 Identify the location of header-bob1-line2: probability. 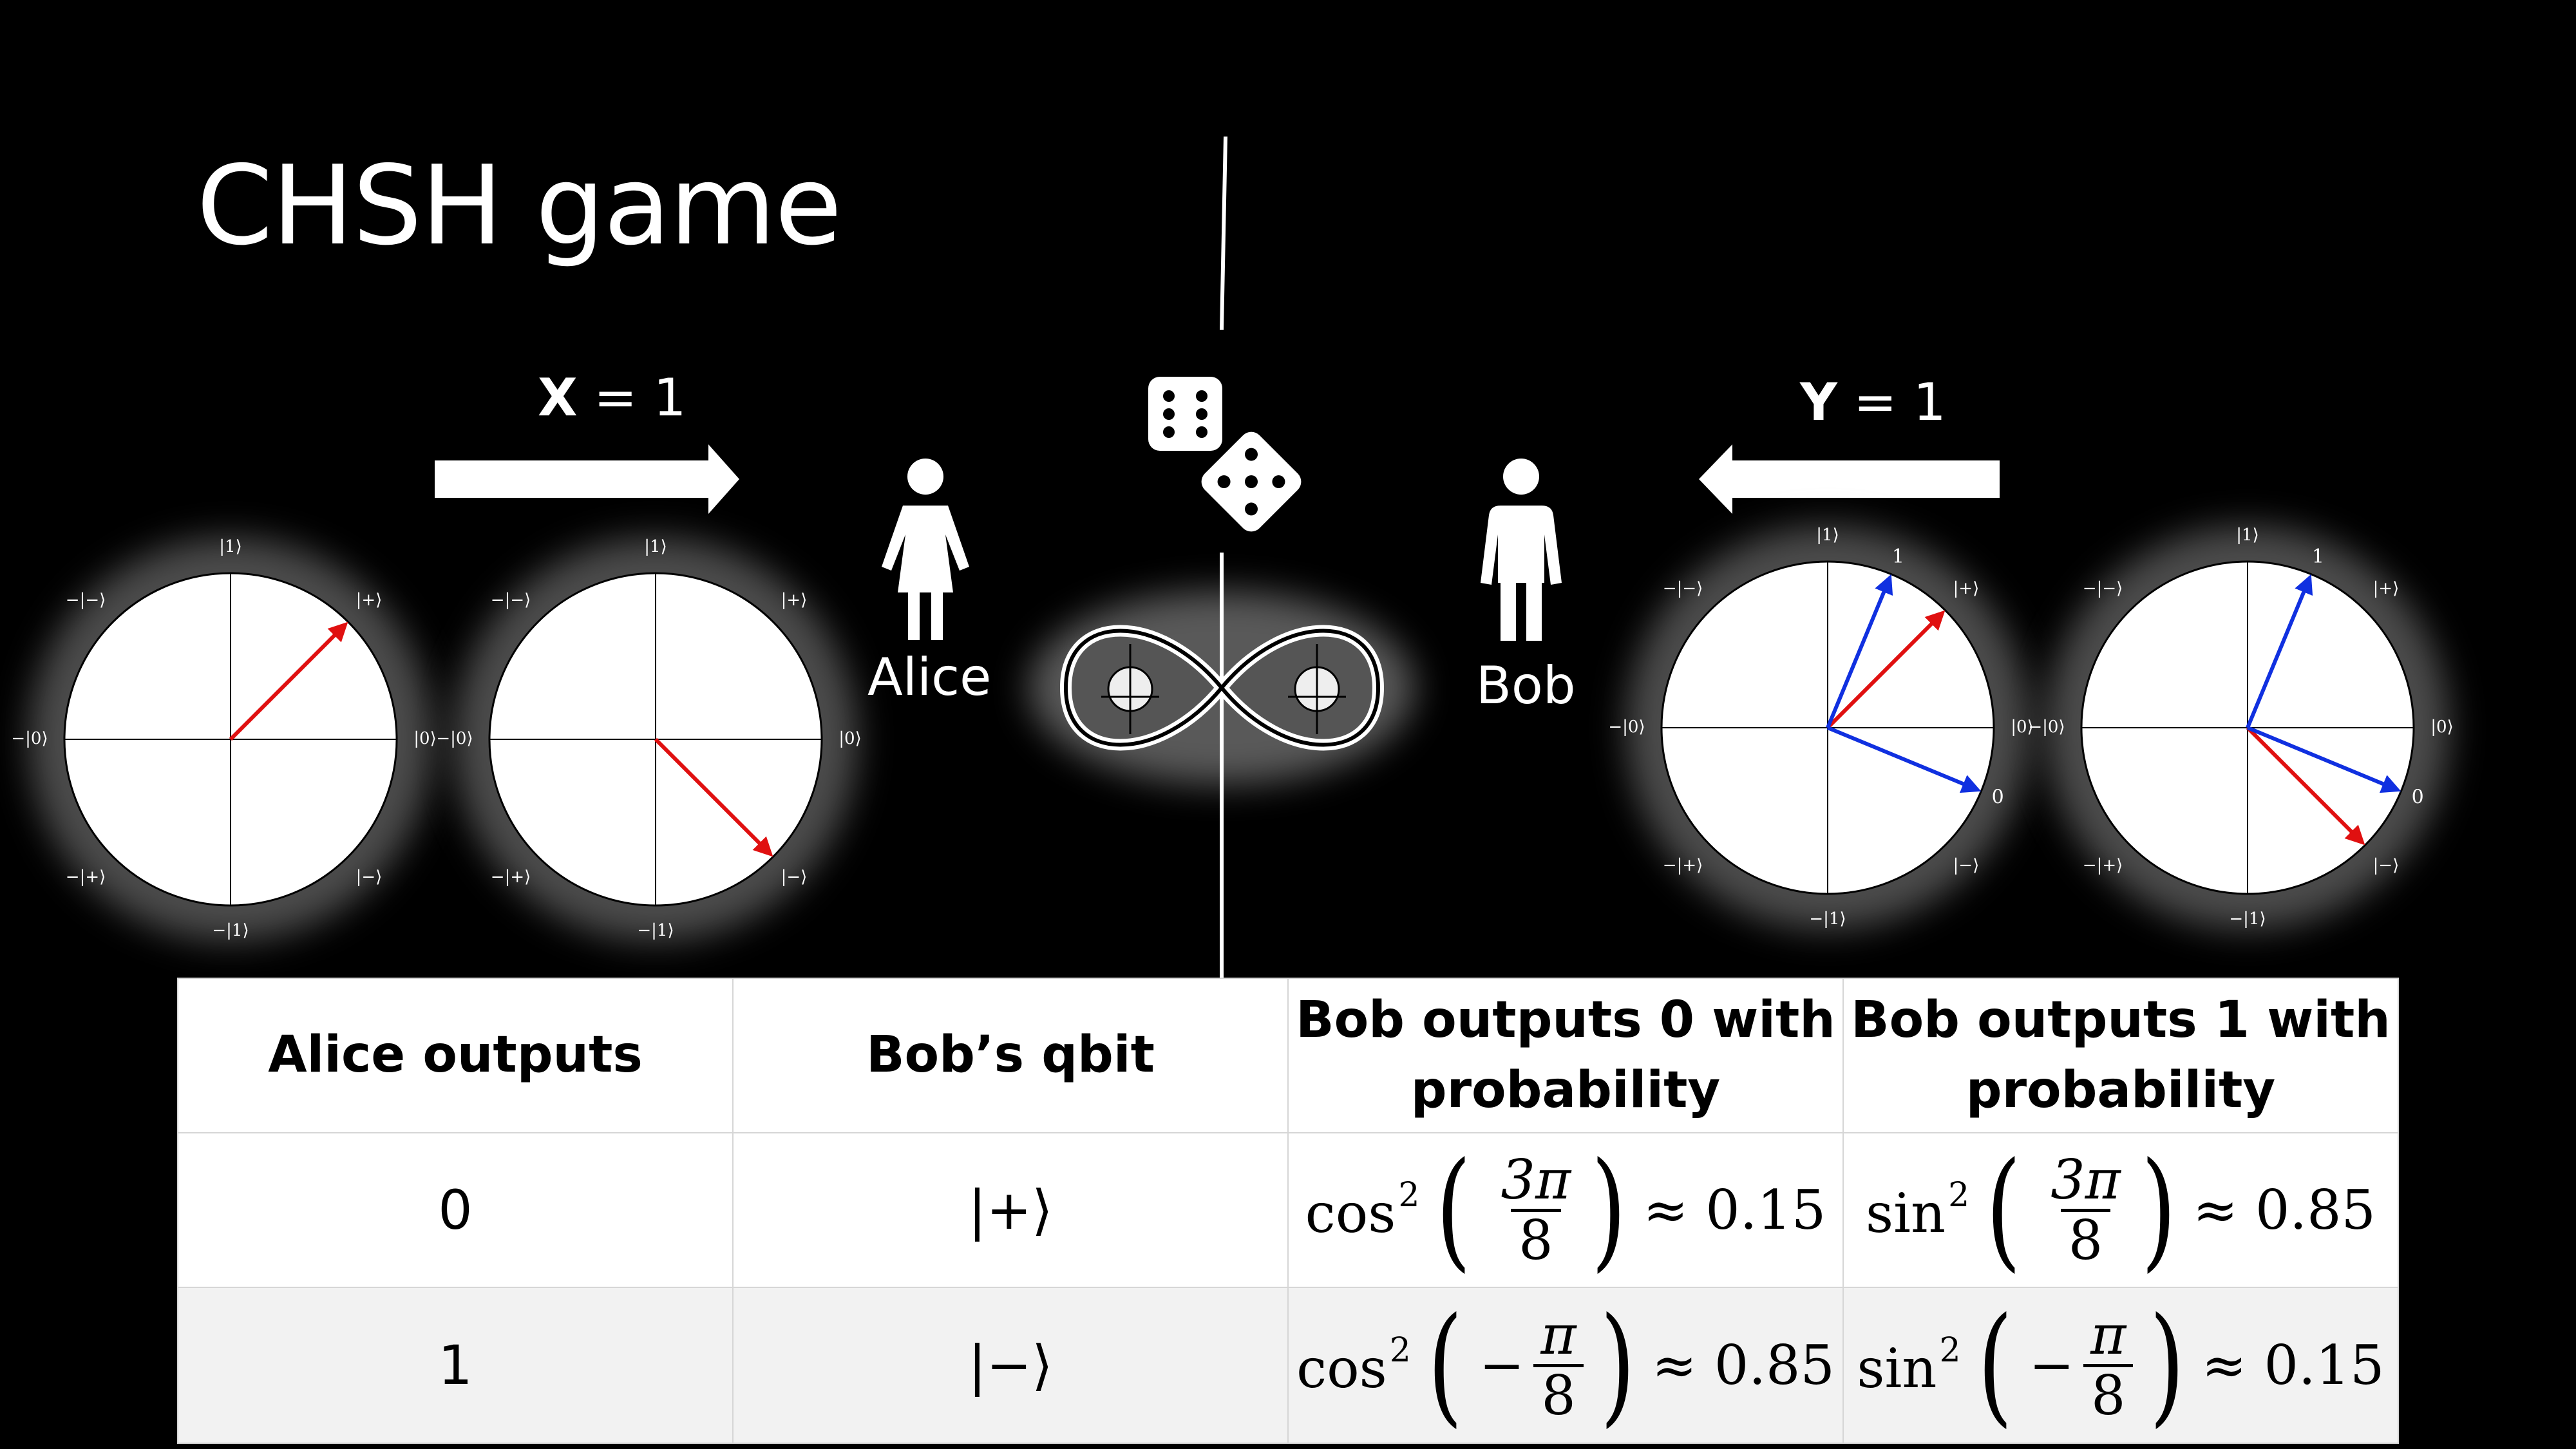
(2120, 1090).